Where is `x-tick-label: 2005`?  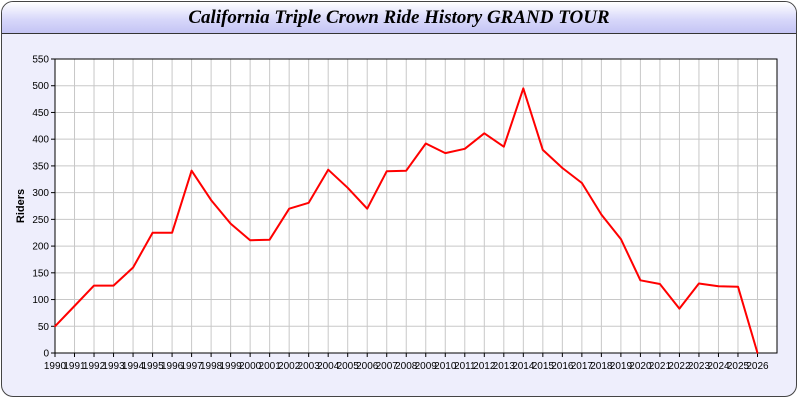 x-tick-label: 2005 is located at coordinates (348, 366).